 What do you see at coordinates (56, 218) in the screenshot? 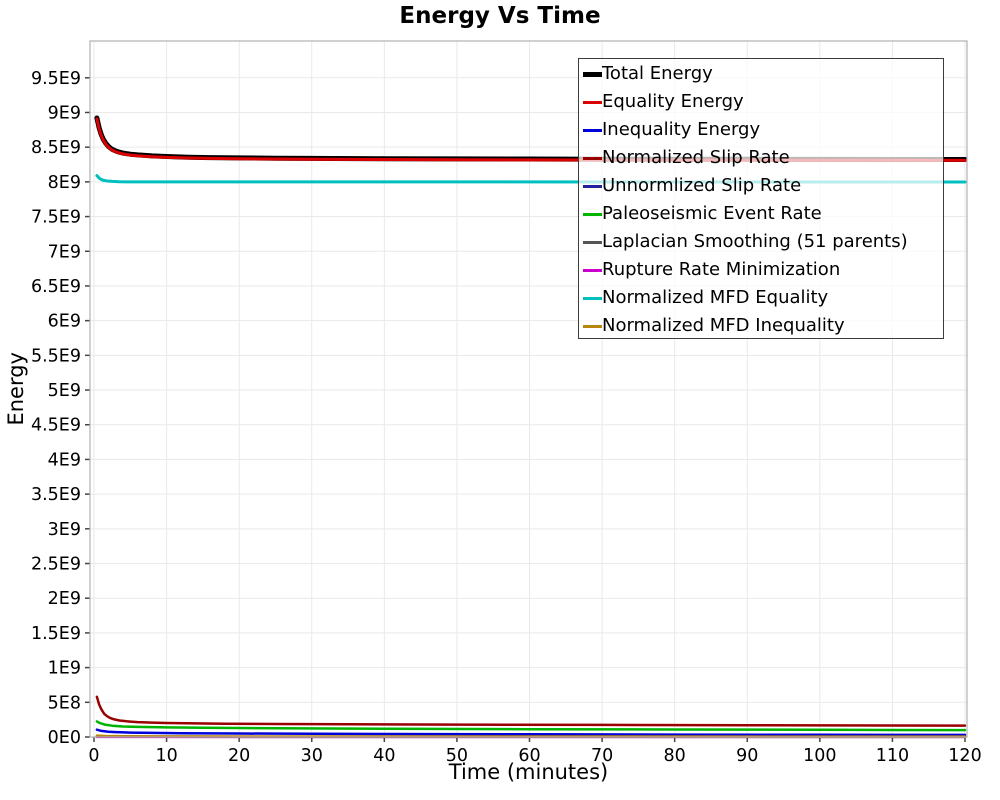
I see `y-tick-label: 7.5E9` at bounding box center [56, 218].